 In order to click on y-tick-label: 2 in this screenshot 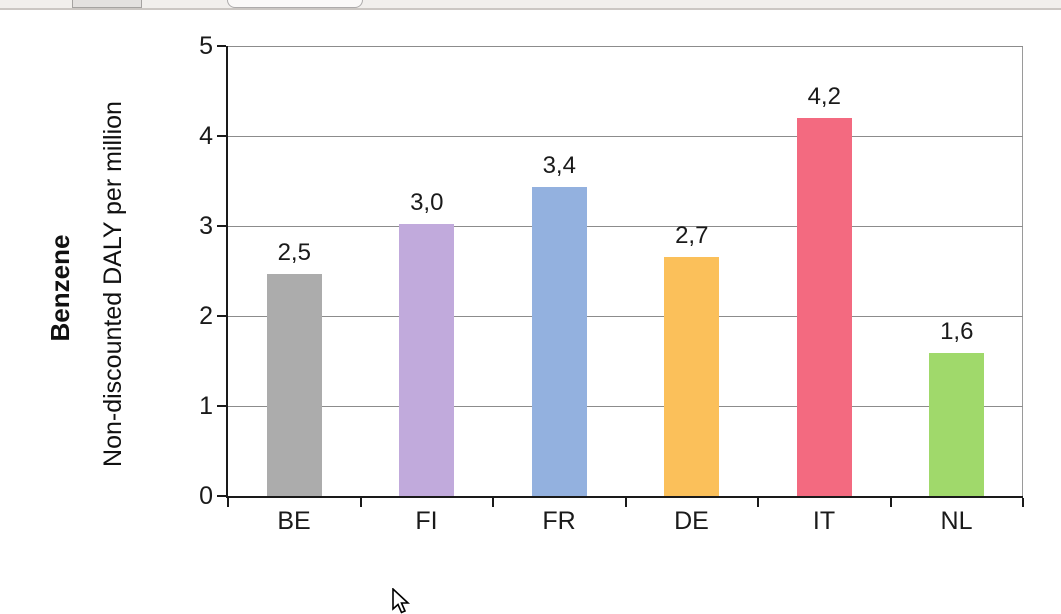, I will do `click(206, 316)`.